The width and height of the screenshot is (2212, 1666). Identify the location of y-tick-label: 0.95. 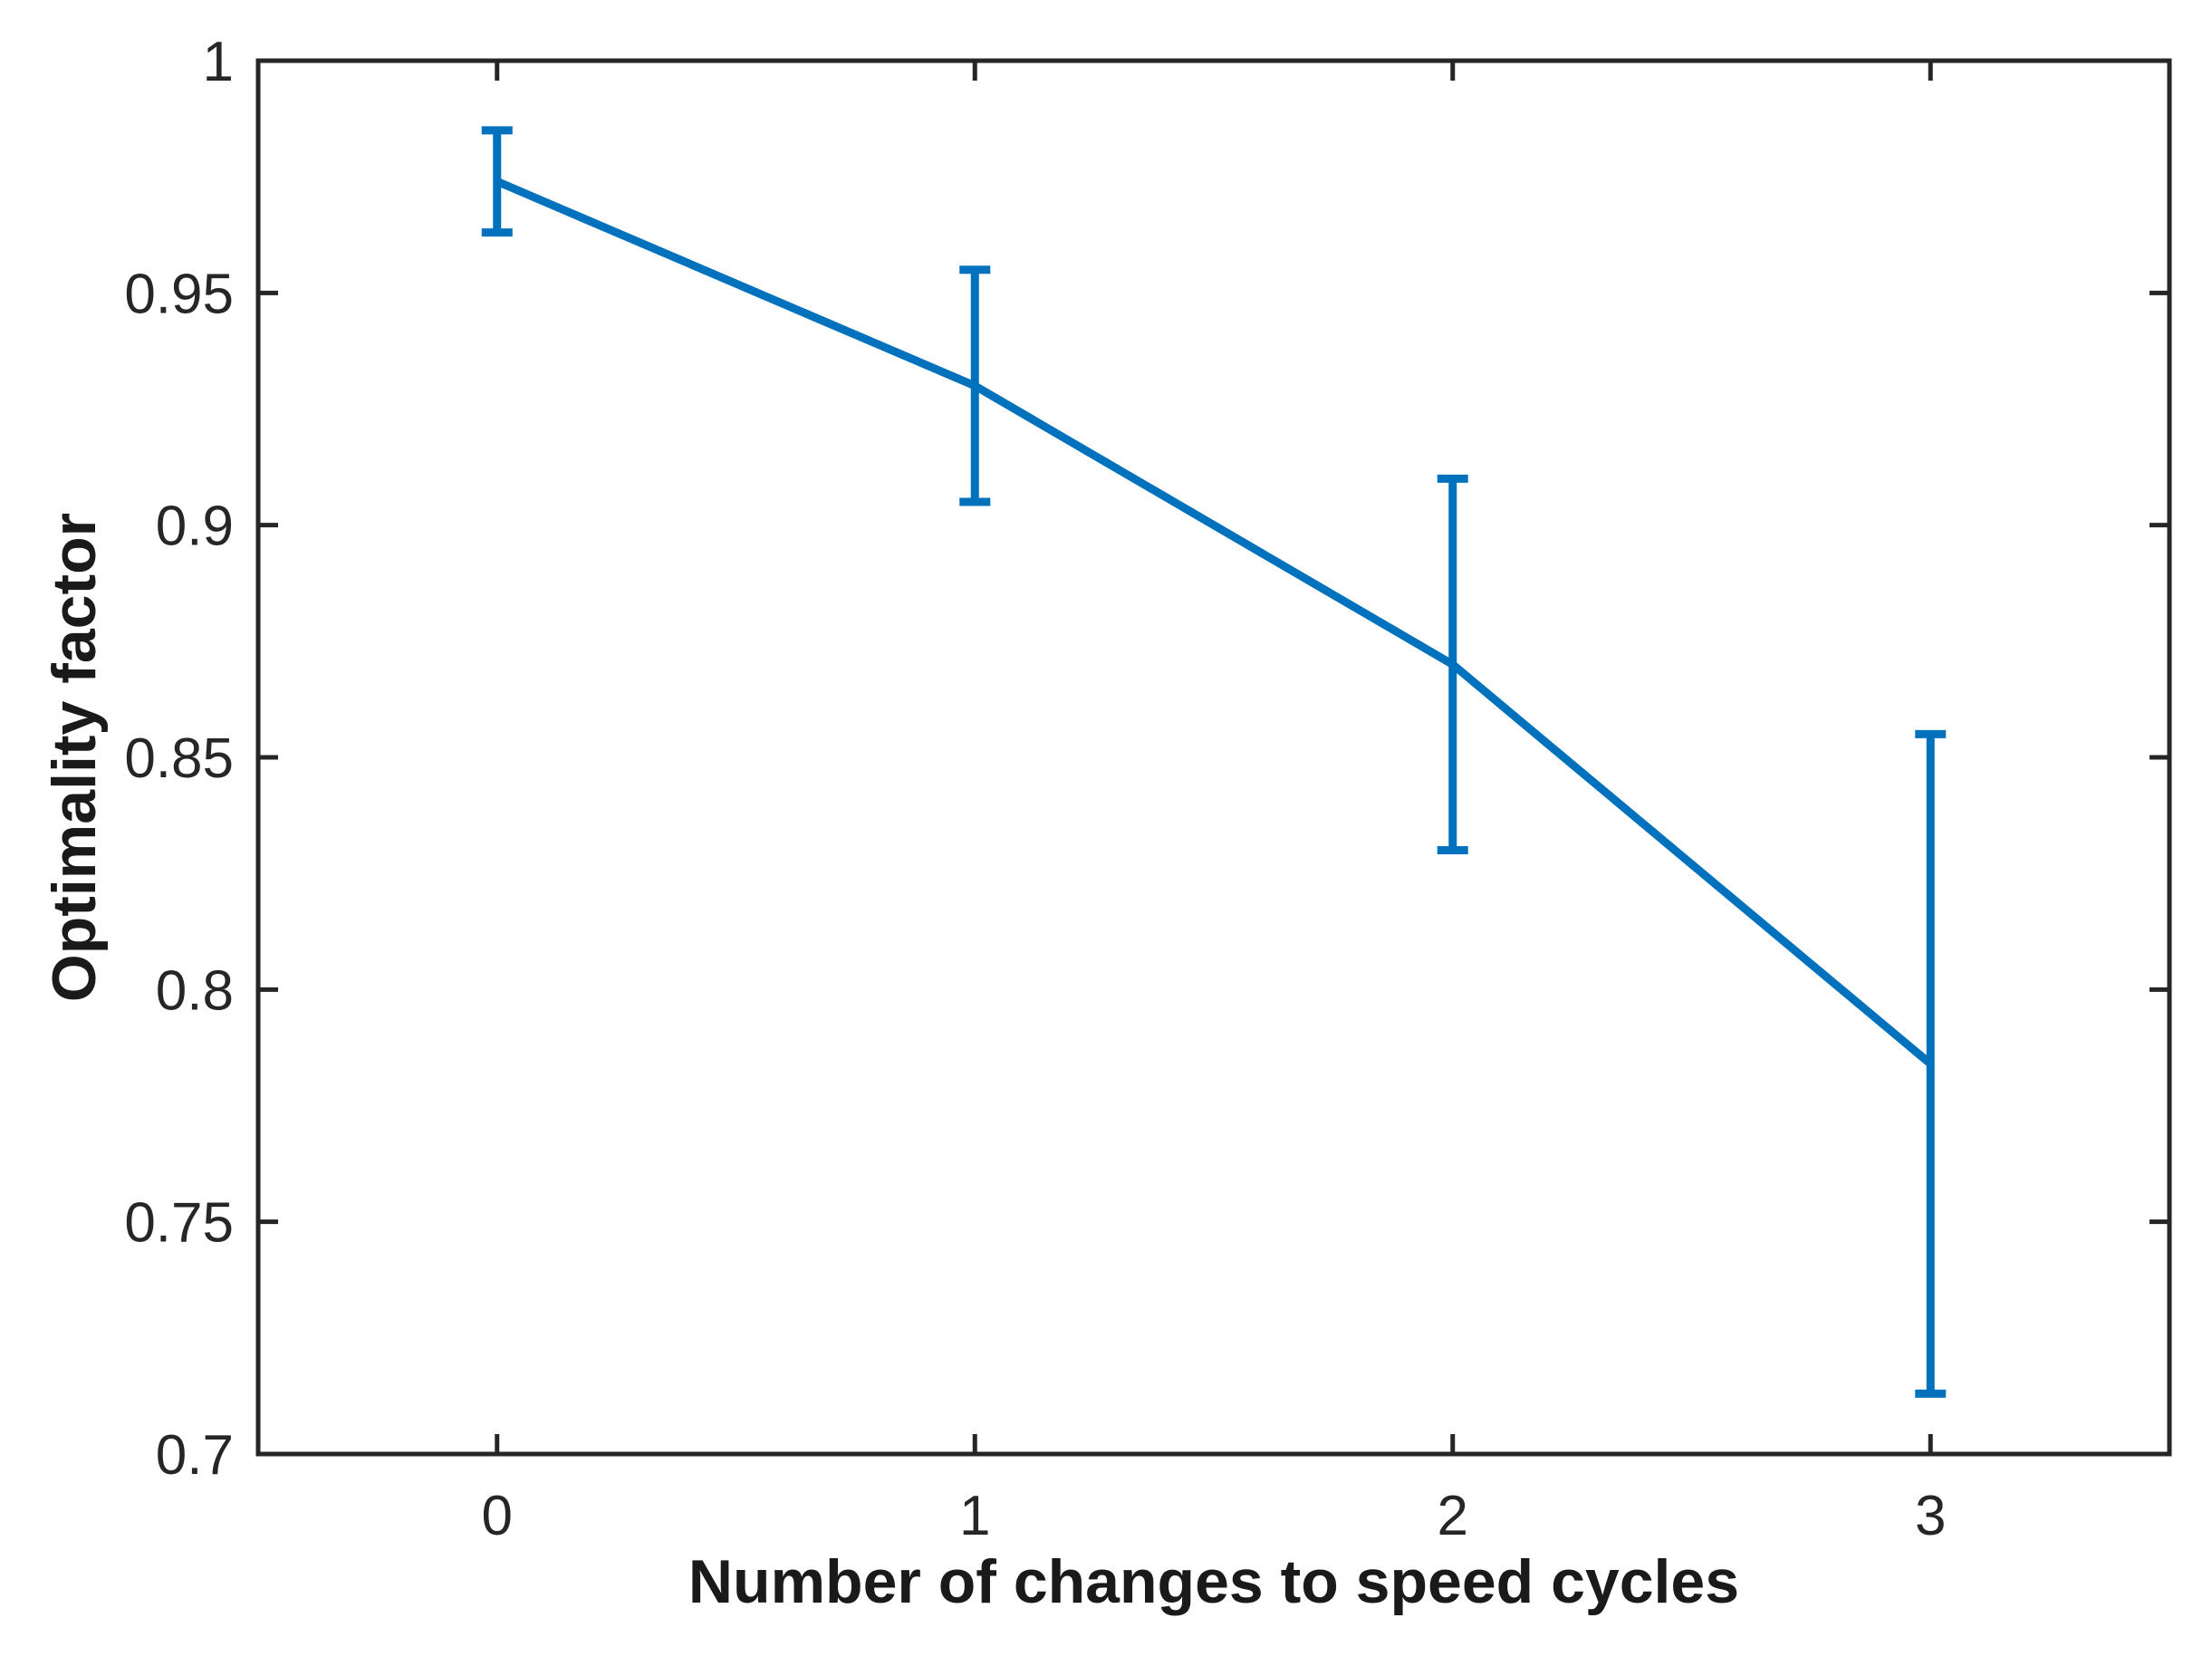
(179, 294).